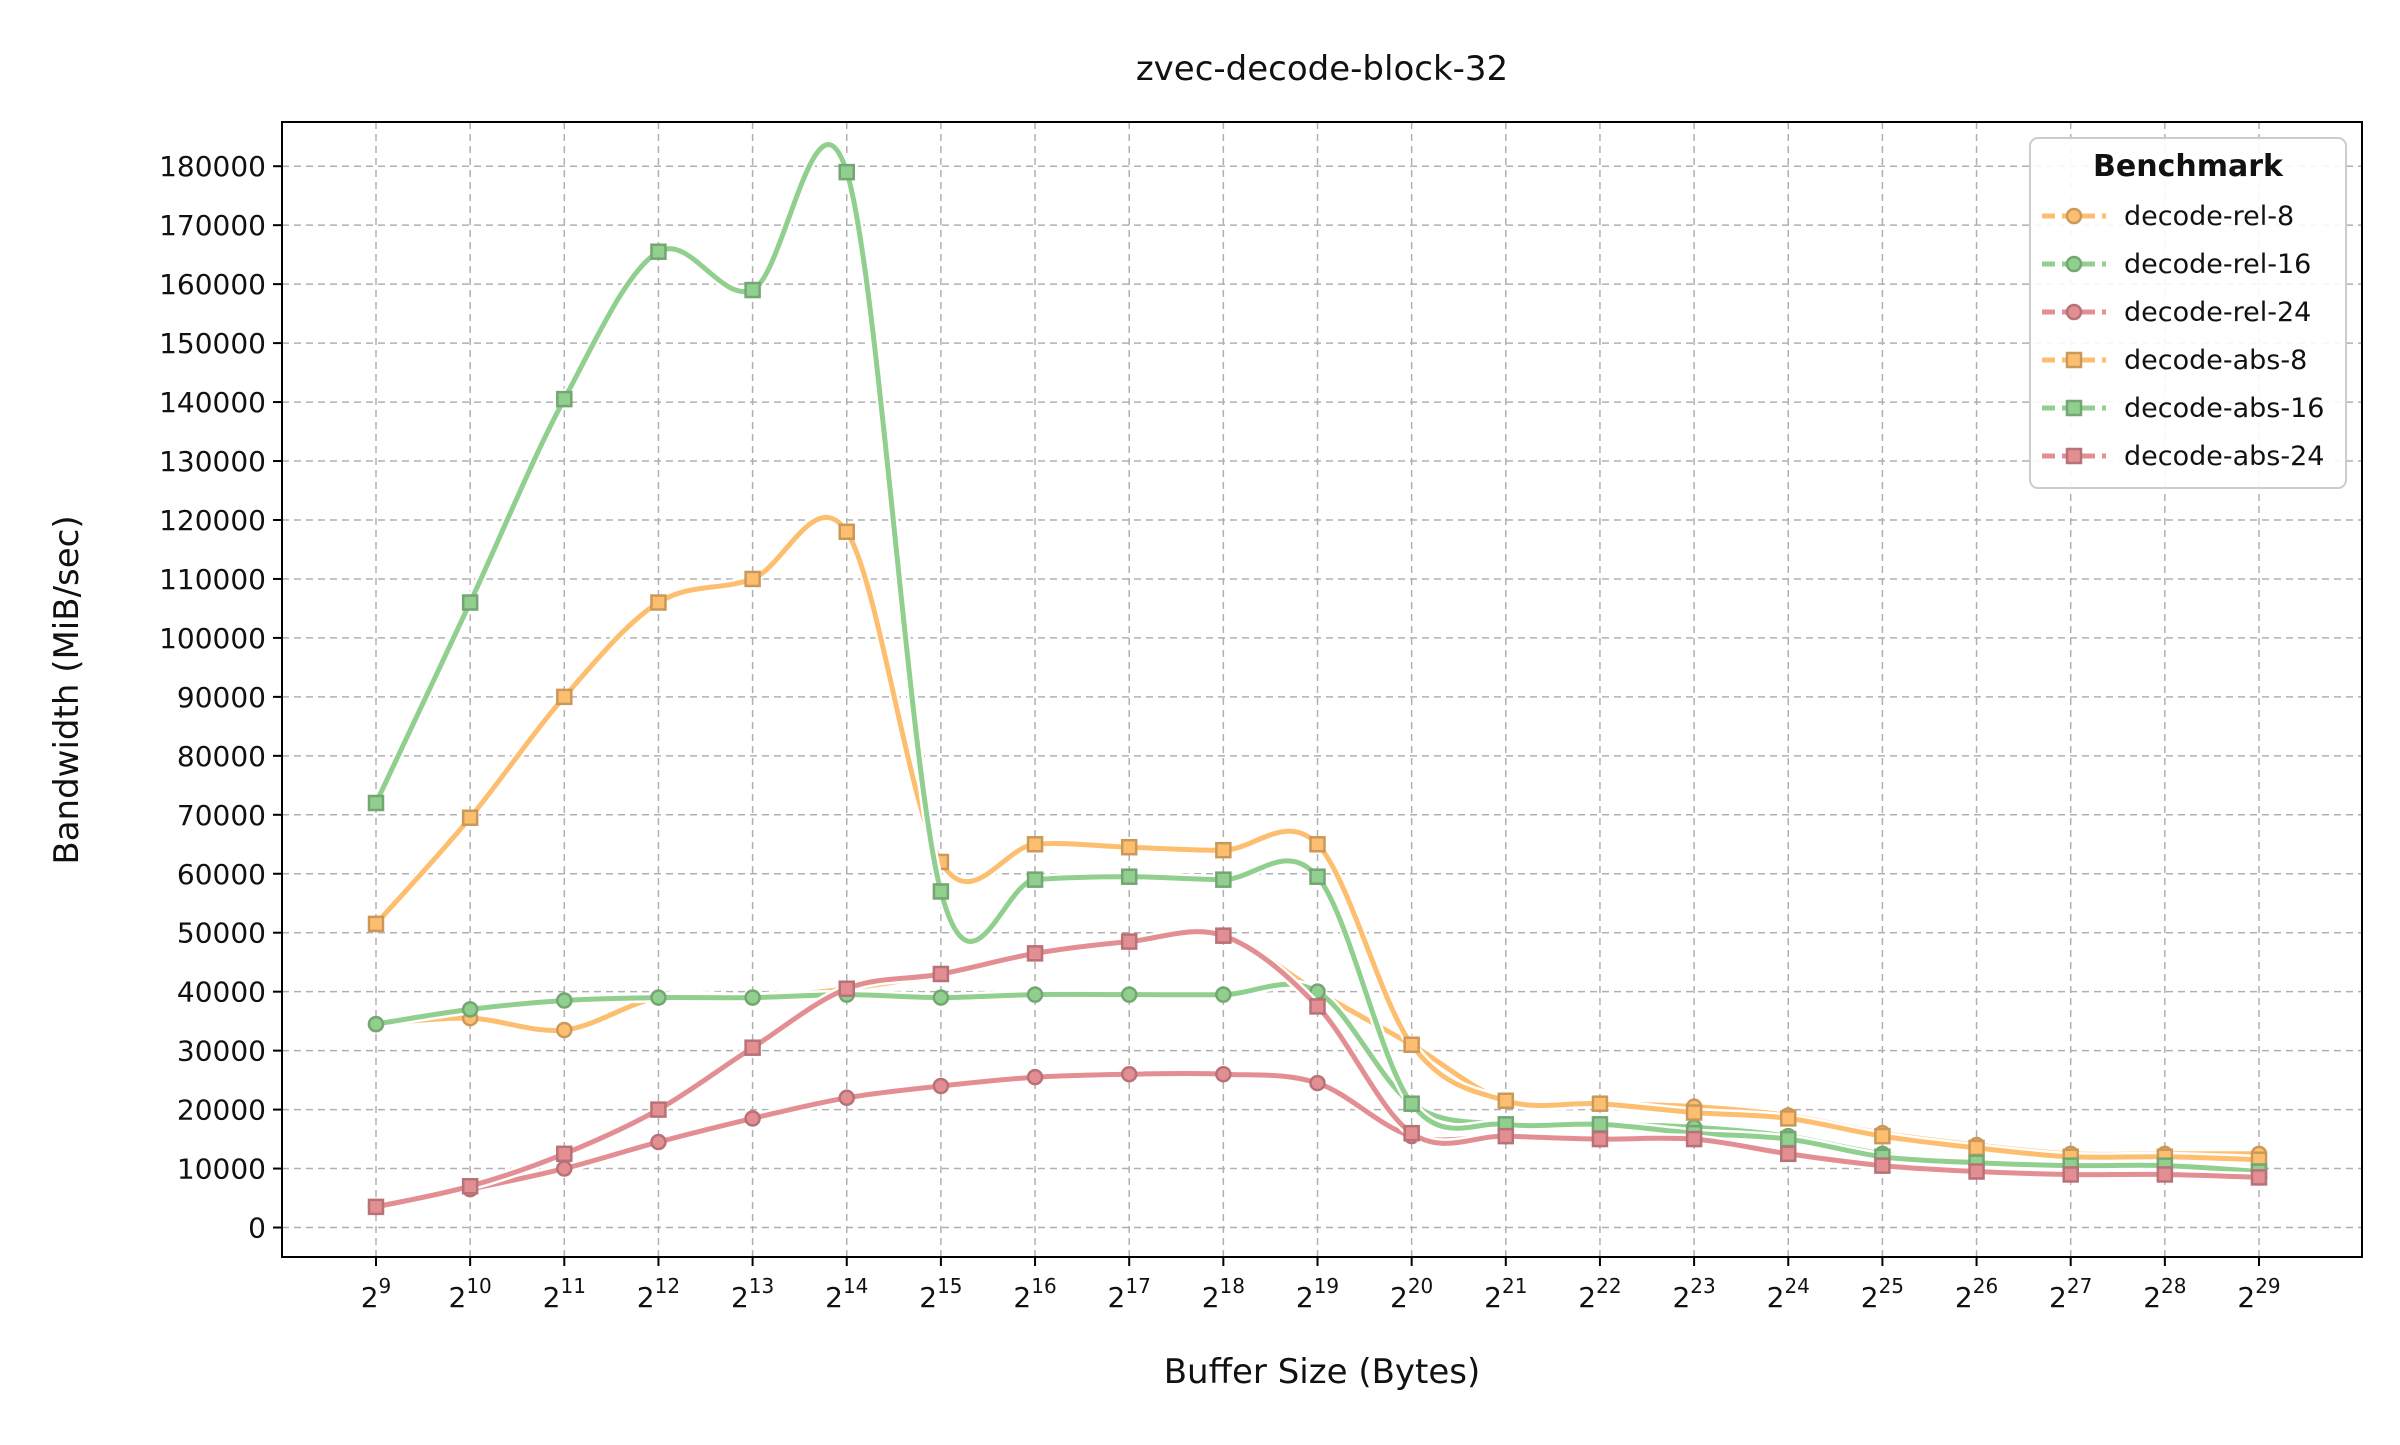  I want to click on legend-box, so click(2188, 313).